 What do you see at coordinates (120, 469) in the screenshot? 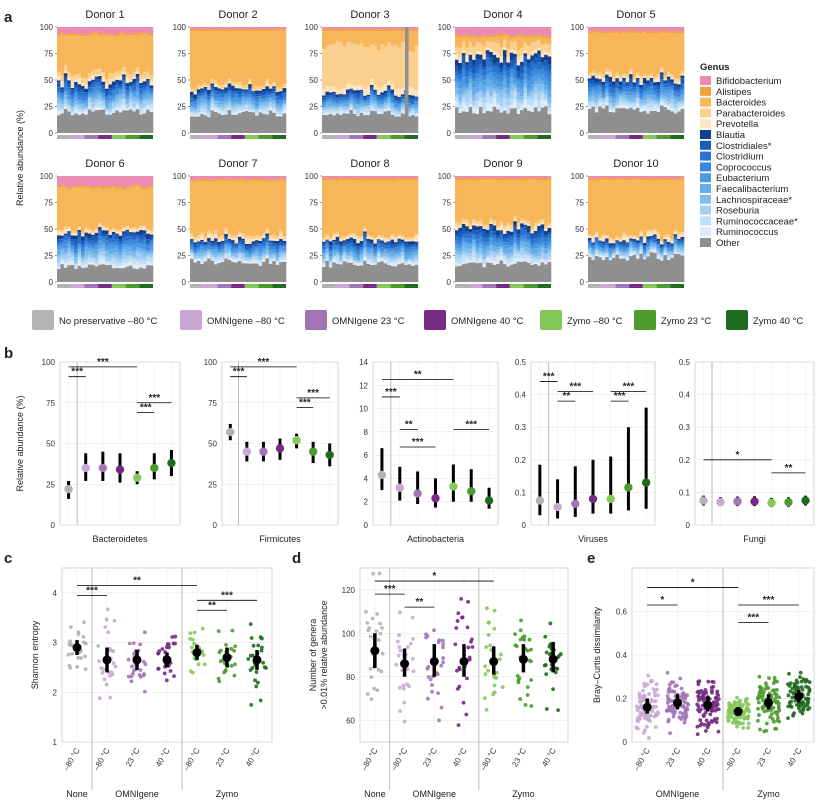
I see `median-point` at bounding box center [120, 469].